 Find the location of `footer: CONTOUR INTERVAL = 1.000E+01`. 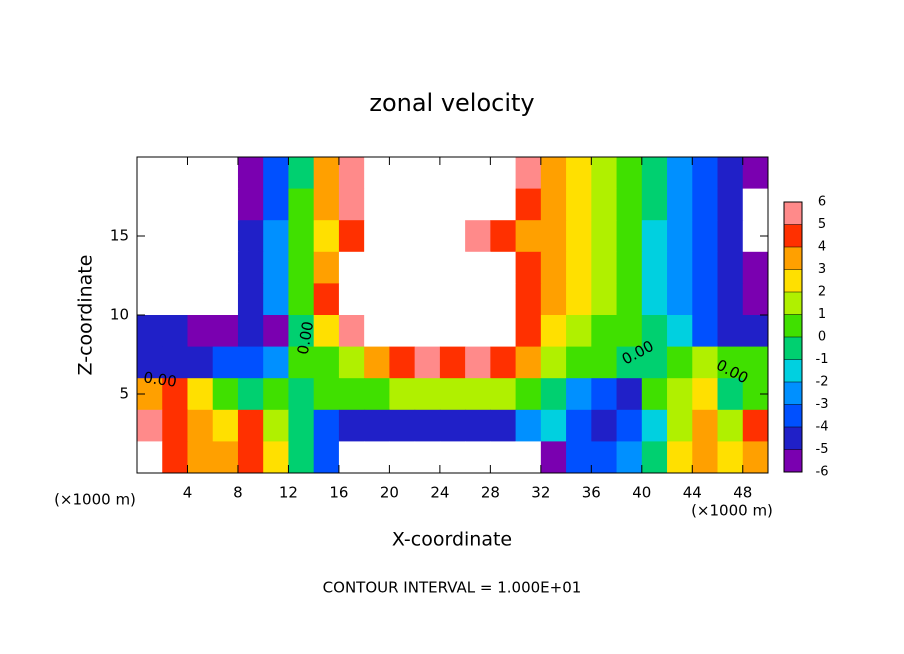

footer: CONTOUR INTERVAL = 1.000E+01 is located at coordinates (452, 588).